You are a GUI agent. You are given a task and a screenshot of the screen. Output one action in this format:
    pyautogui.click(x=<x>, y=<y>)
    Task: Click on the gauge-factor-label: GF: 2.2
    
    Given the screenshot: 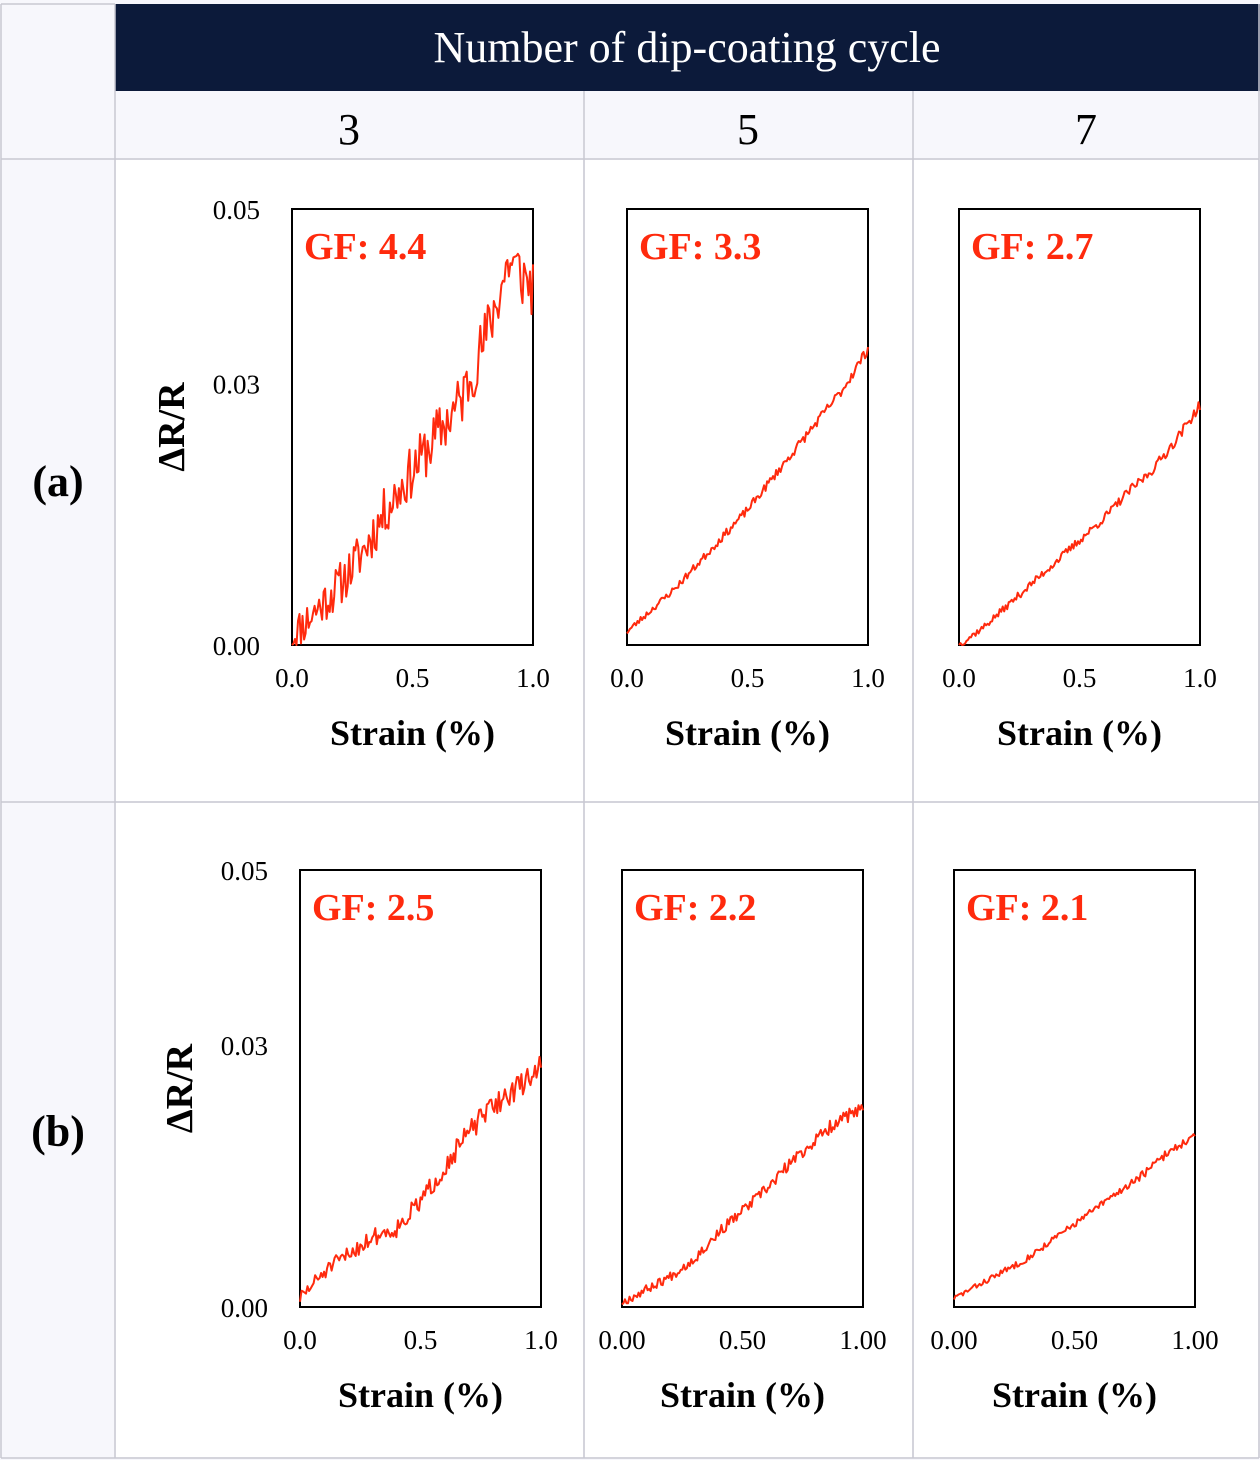 What is the action you would take?
    pyautogui.click(x=695, y=908)
    